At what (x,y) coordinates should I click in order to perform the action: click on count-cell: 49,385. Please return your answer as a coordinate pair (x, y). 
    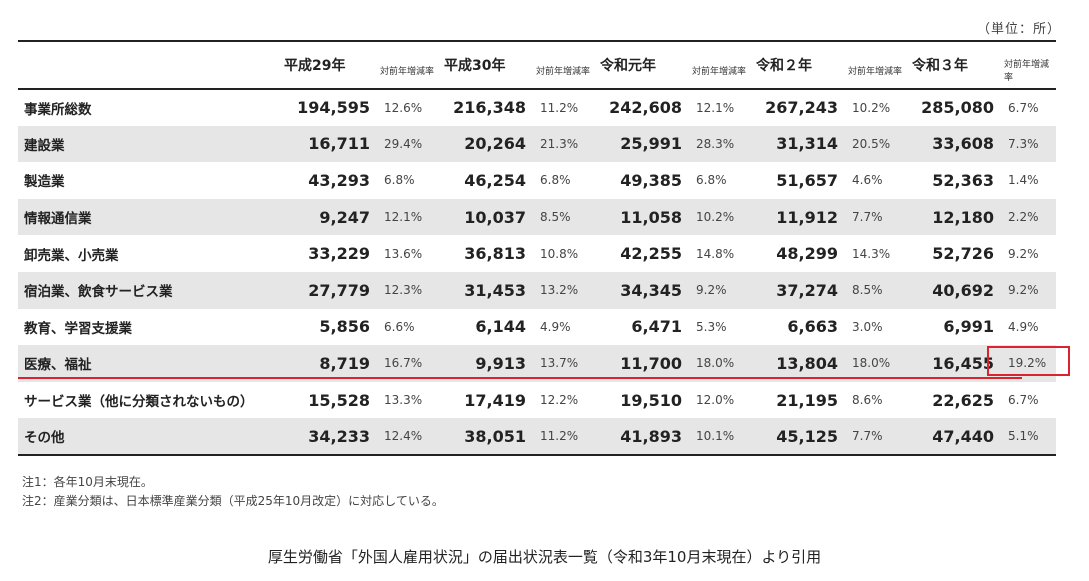
    Looking at the image, I should click on (651, 180).